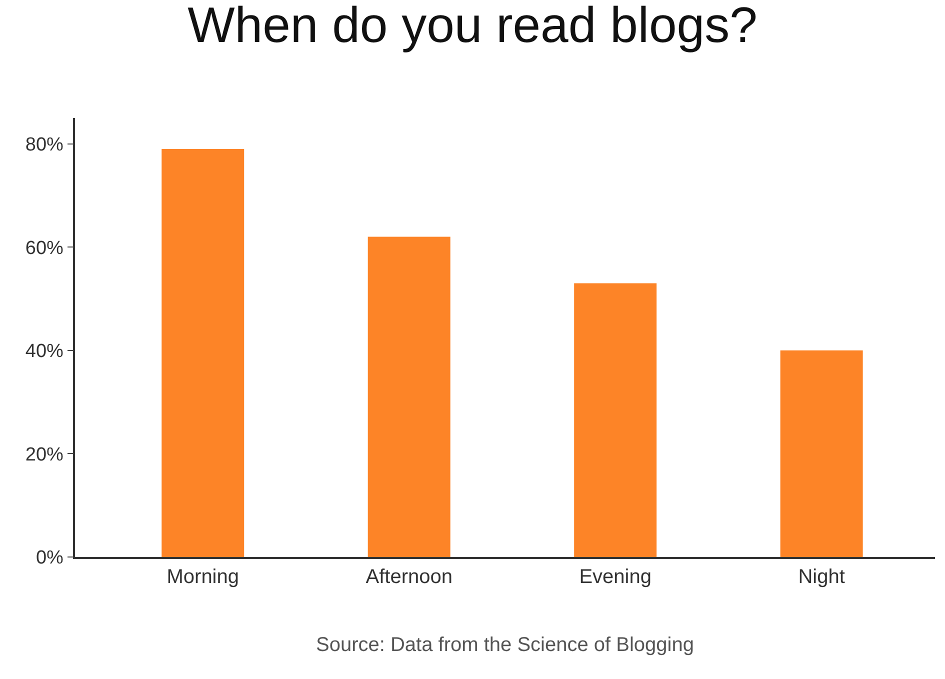 The width and height of the screenshot is (945, 679). I want to click on x-tick-label: Afternoon, so click(409, 577).